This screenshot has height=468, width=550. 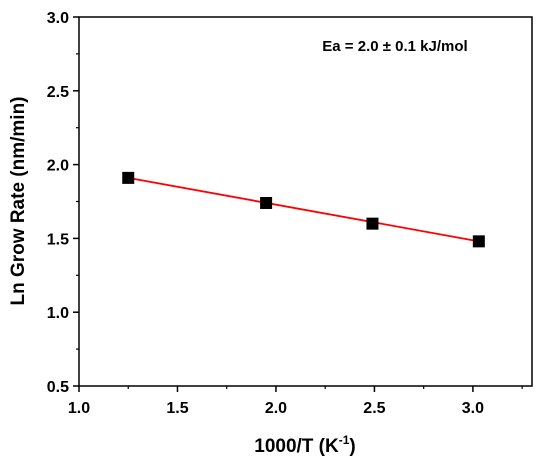 What do you see at coordinates (58, 166) in the screenshot?
I see `y-tick-label: 2.0` at bounding box center [58, 166].